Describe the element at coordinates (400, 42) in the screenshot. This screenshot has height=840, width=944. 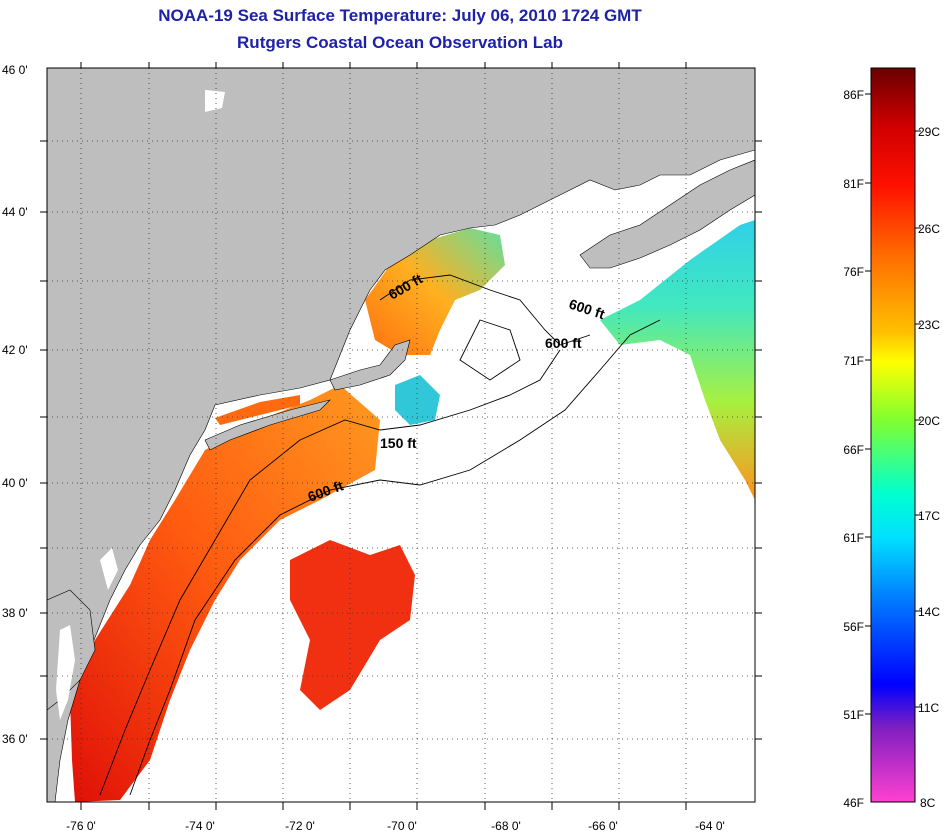
I see `map-subtitle: Rutgers Coastal Ocean Observation Lab` at that location.